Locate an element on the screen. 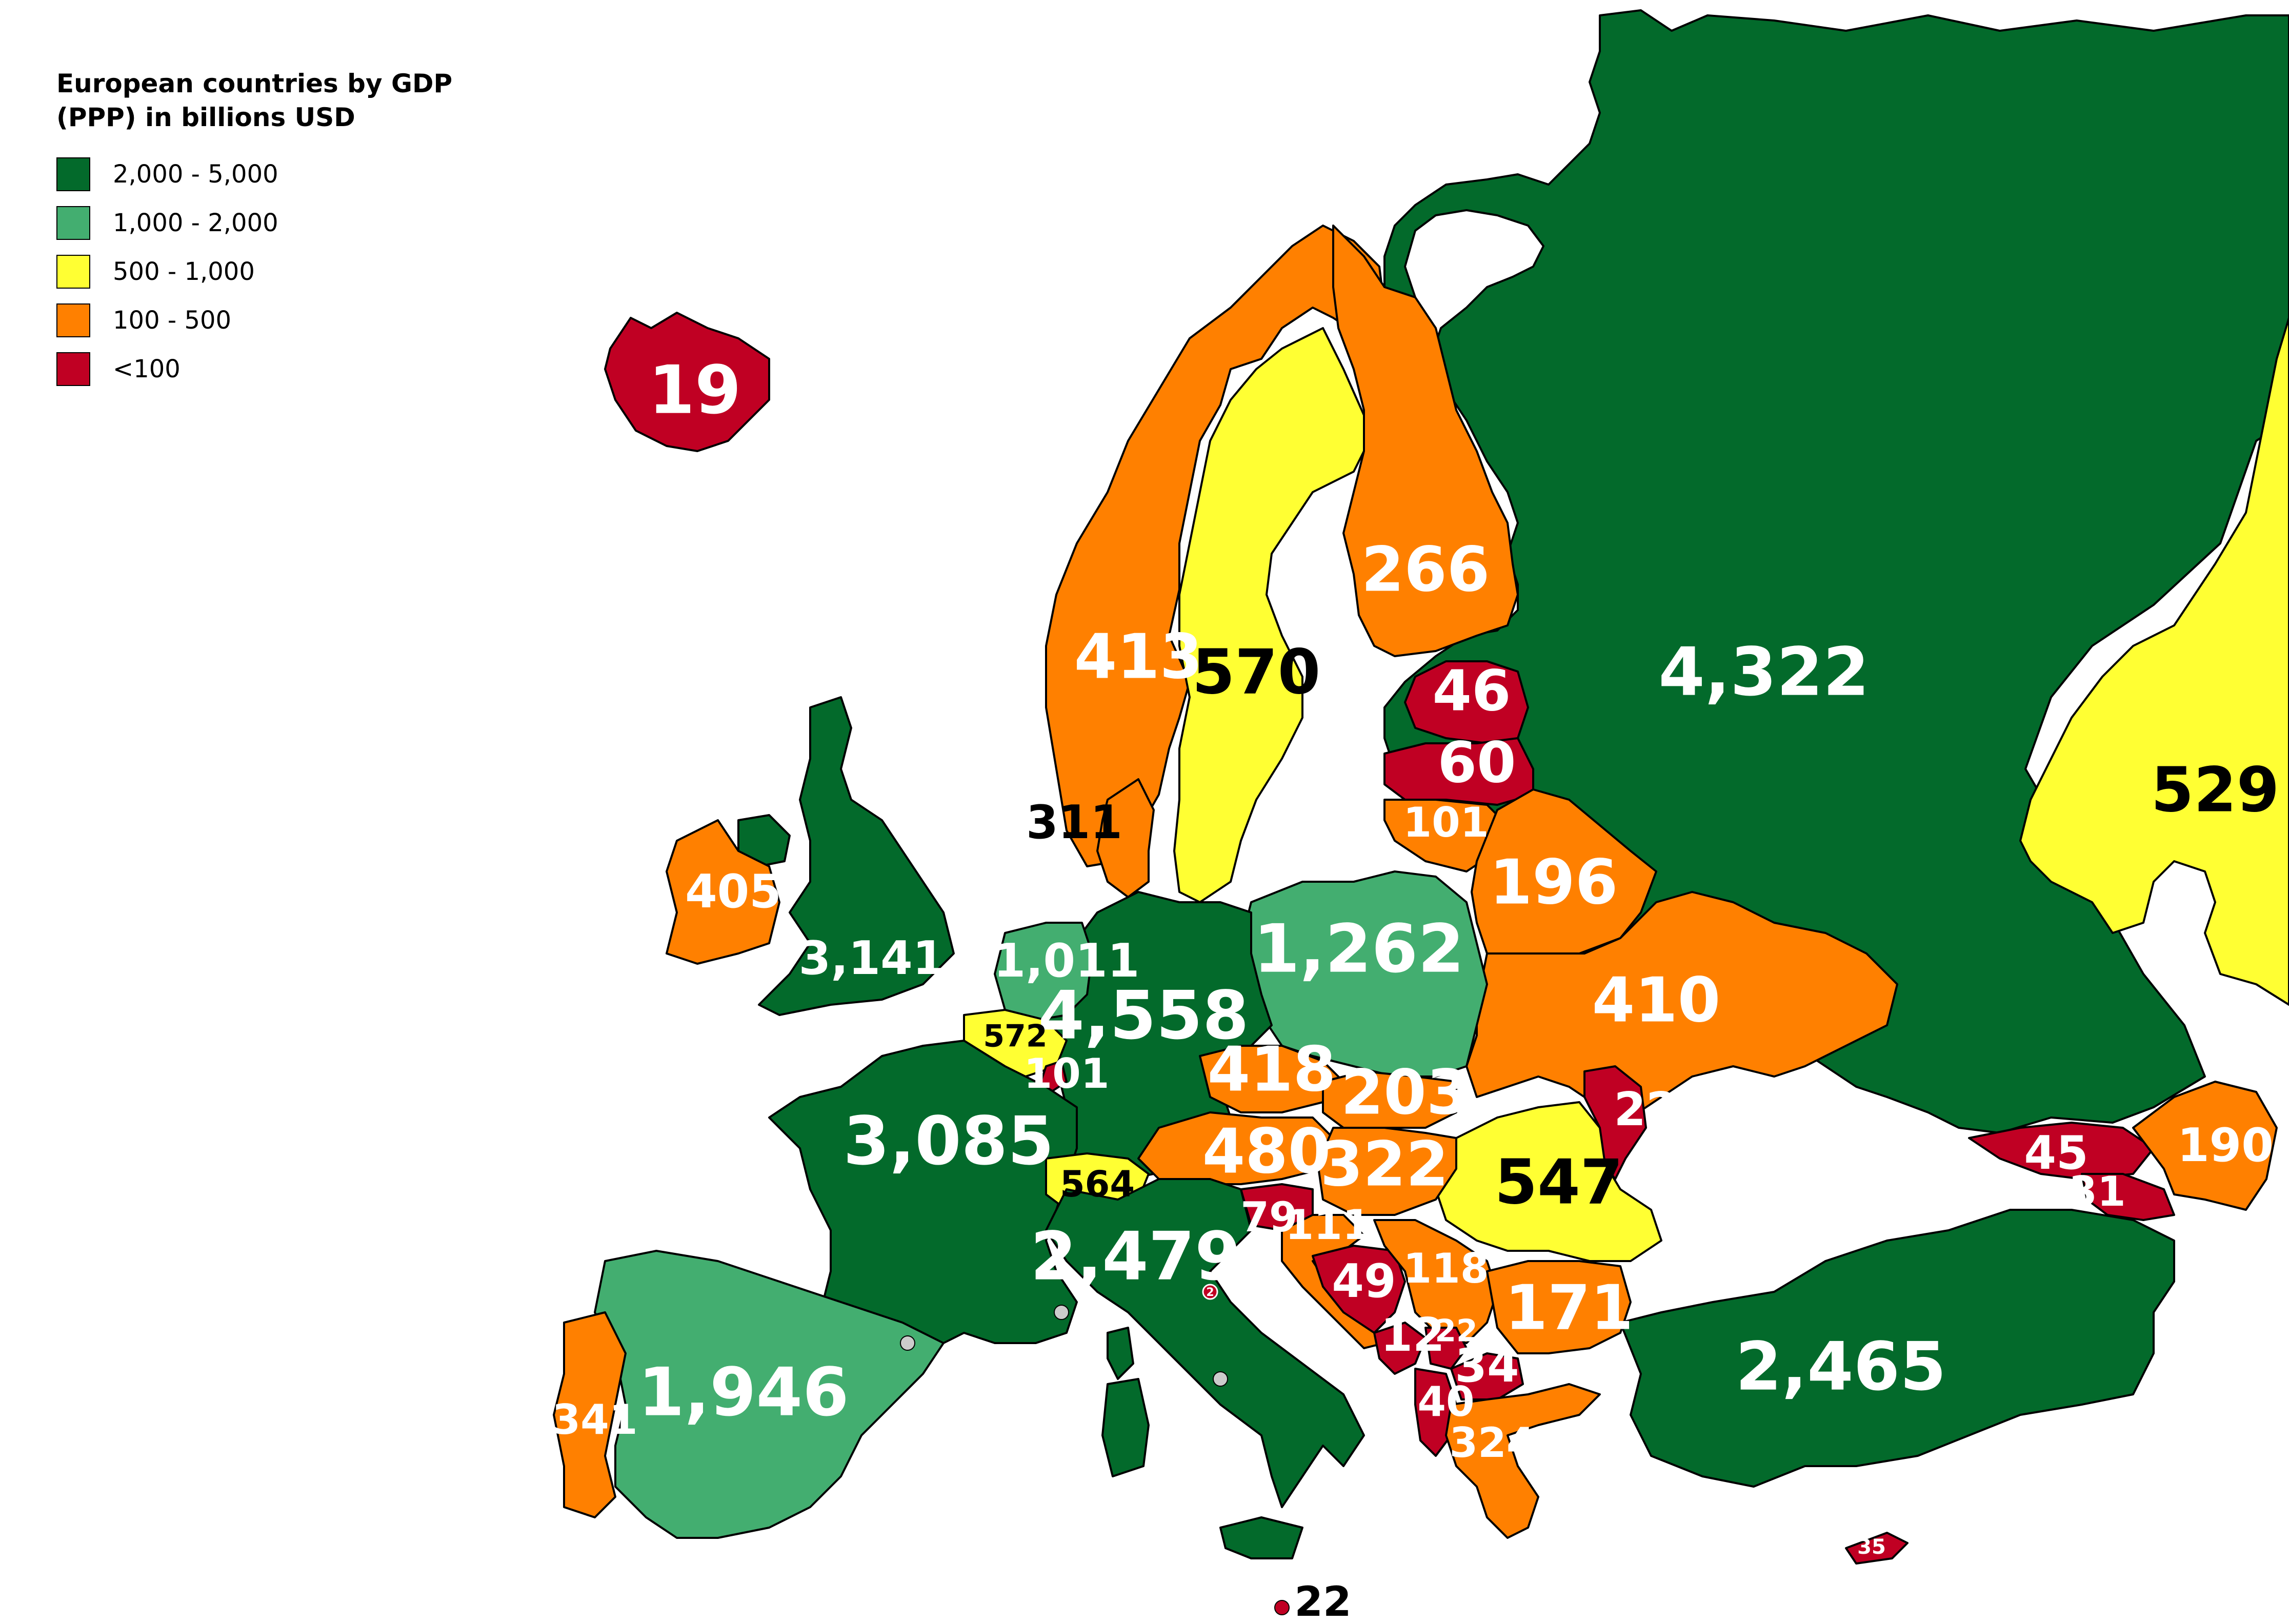 The width and height of the screenshot is (2289, 1624). legend-item: 100 - 500 is located at coordinates (282, 320).